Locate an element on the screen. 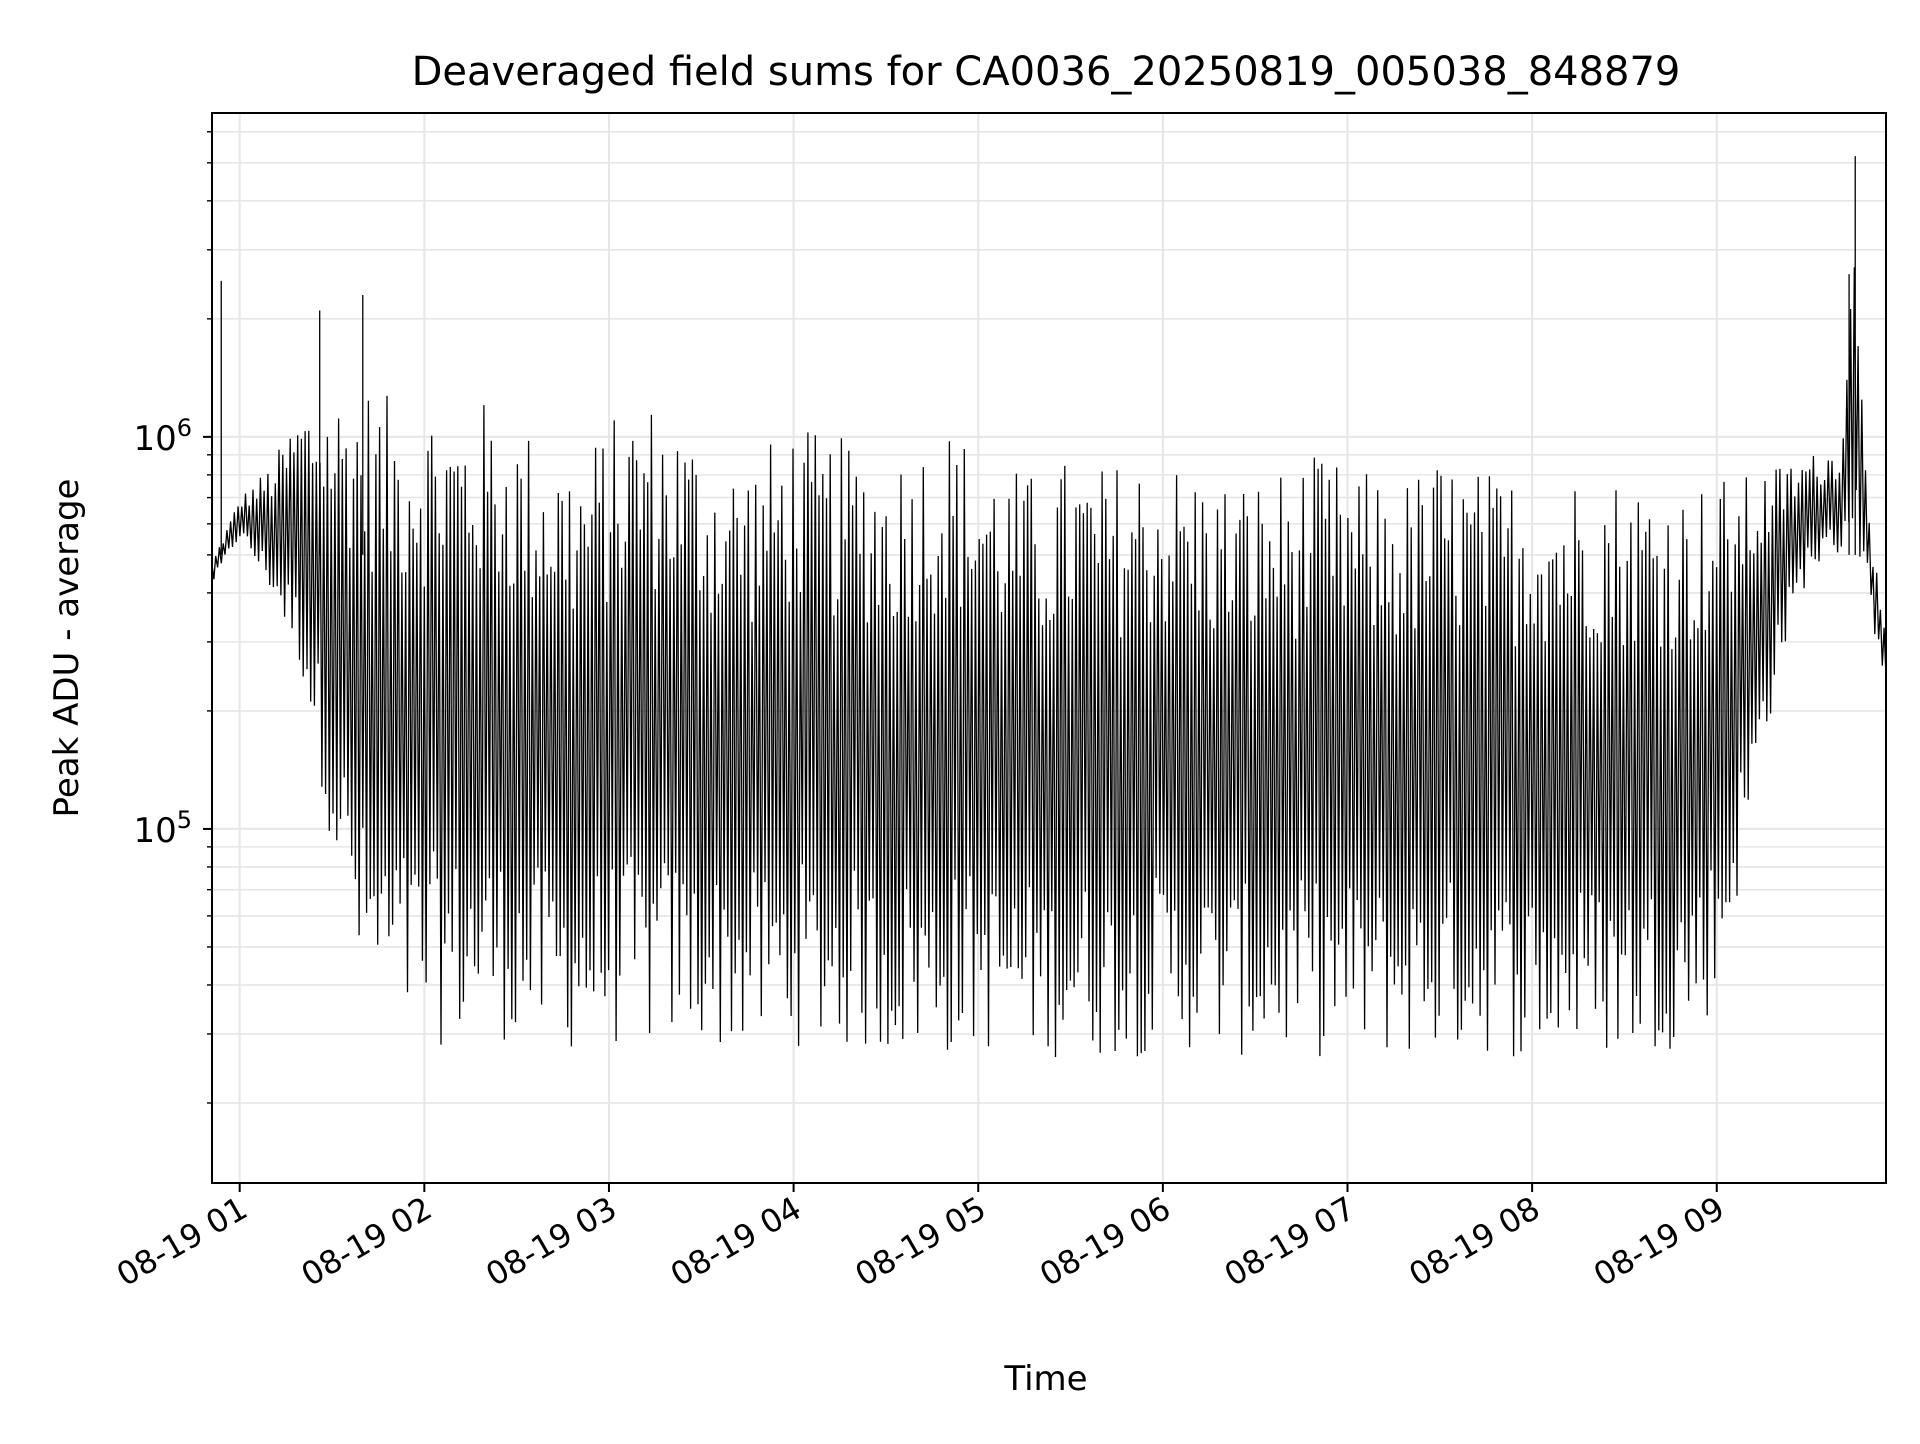 Image resolution: width=1920 pixels, height=1444 pixels. y-tick-label: 10⁶ is located at coordinates (162, 436).